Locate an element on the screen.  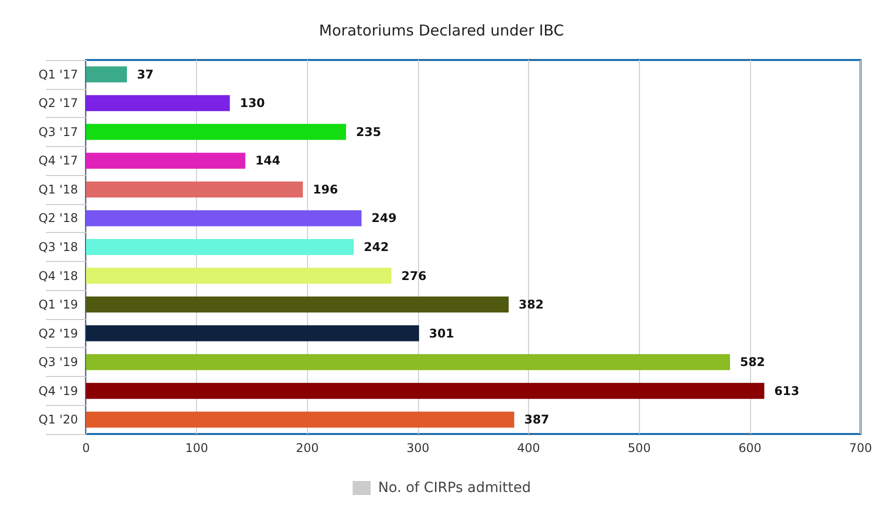
data-label: 382 is located at coordinates (531, 305).